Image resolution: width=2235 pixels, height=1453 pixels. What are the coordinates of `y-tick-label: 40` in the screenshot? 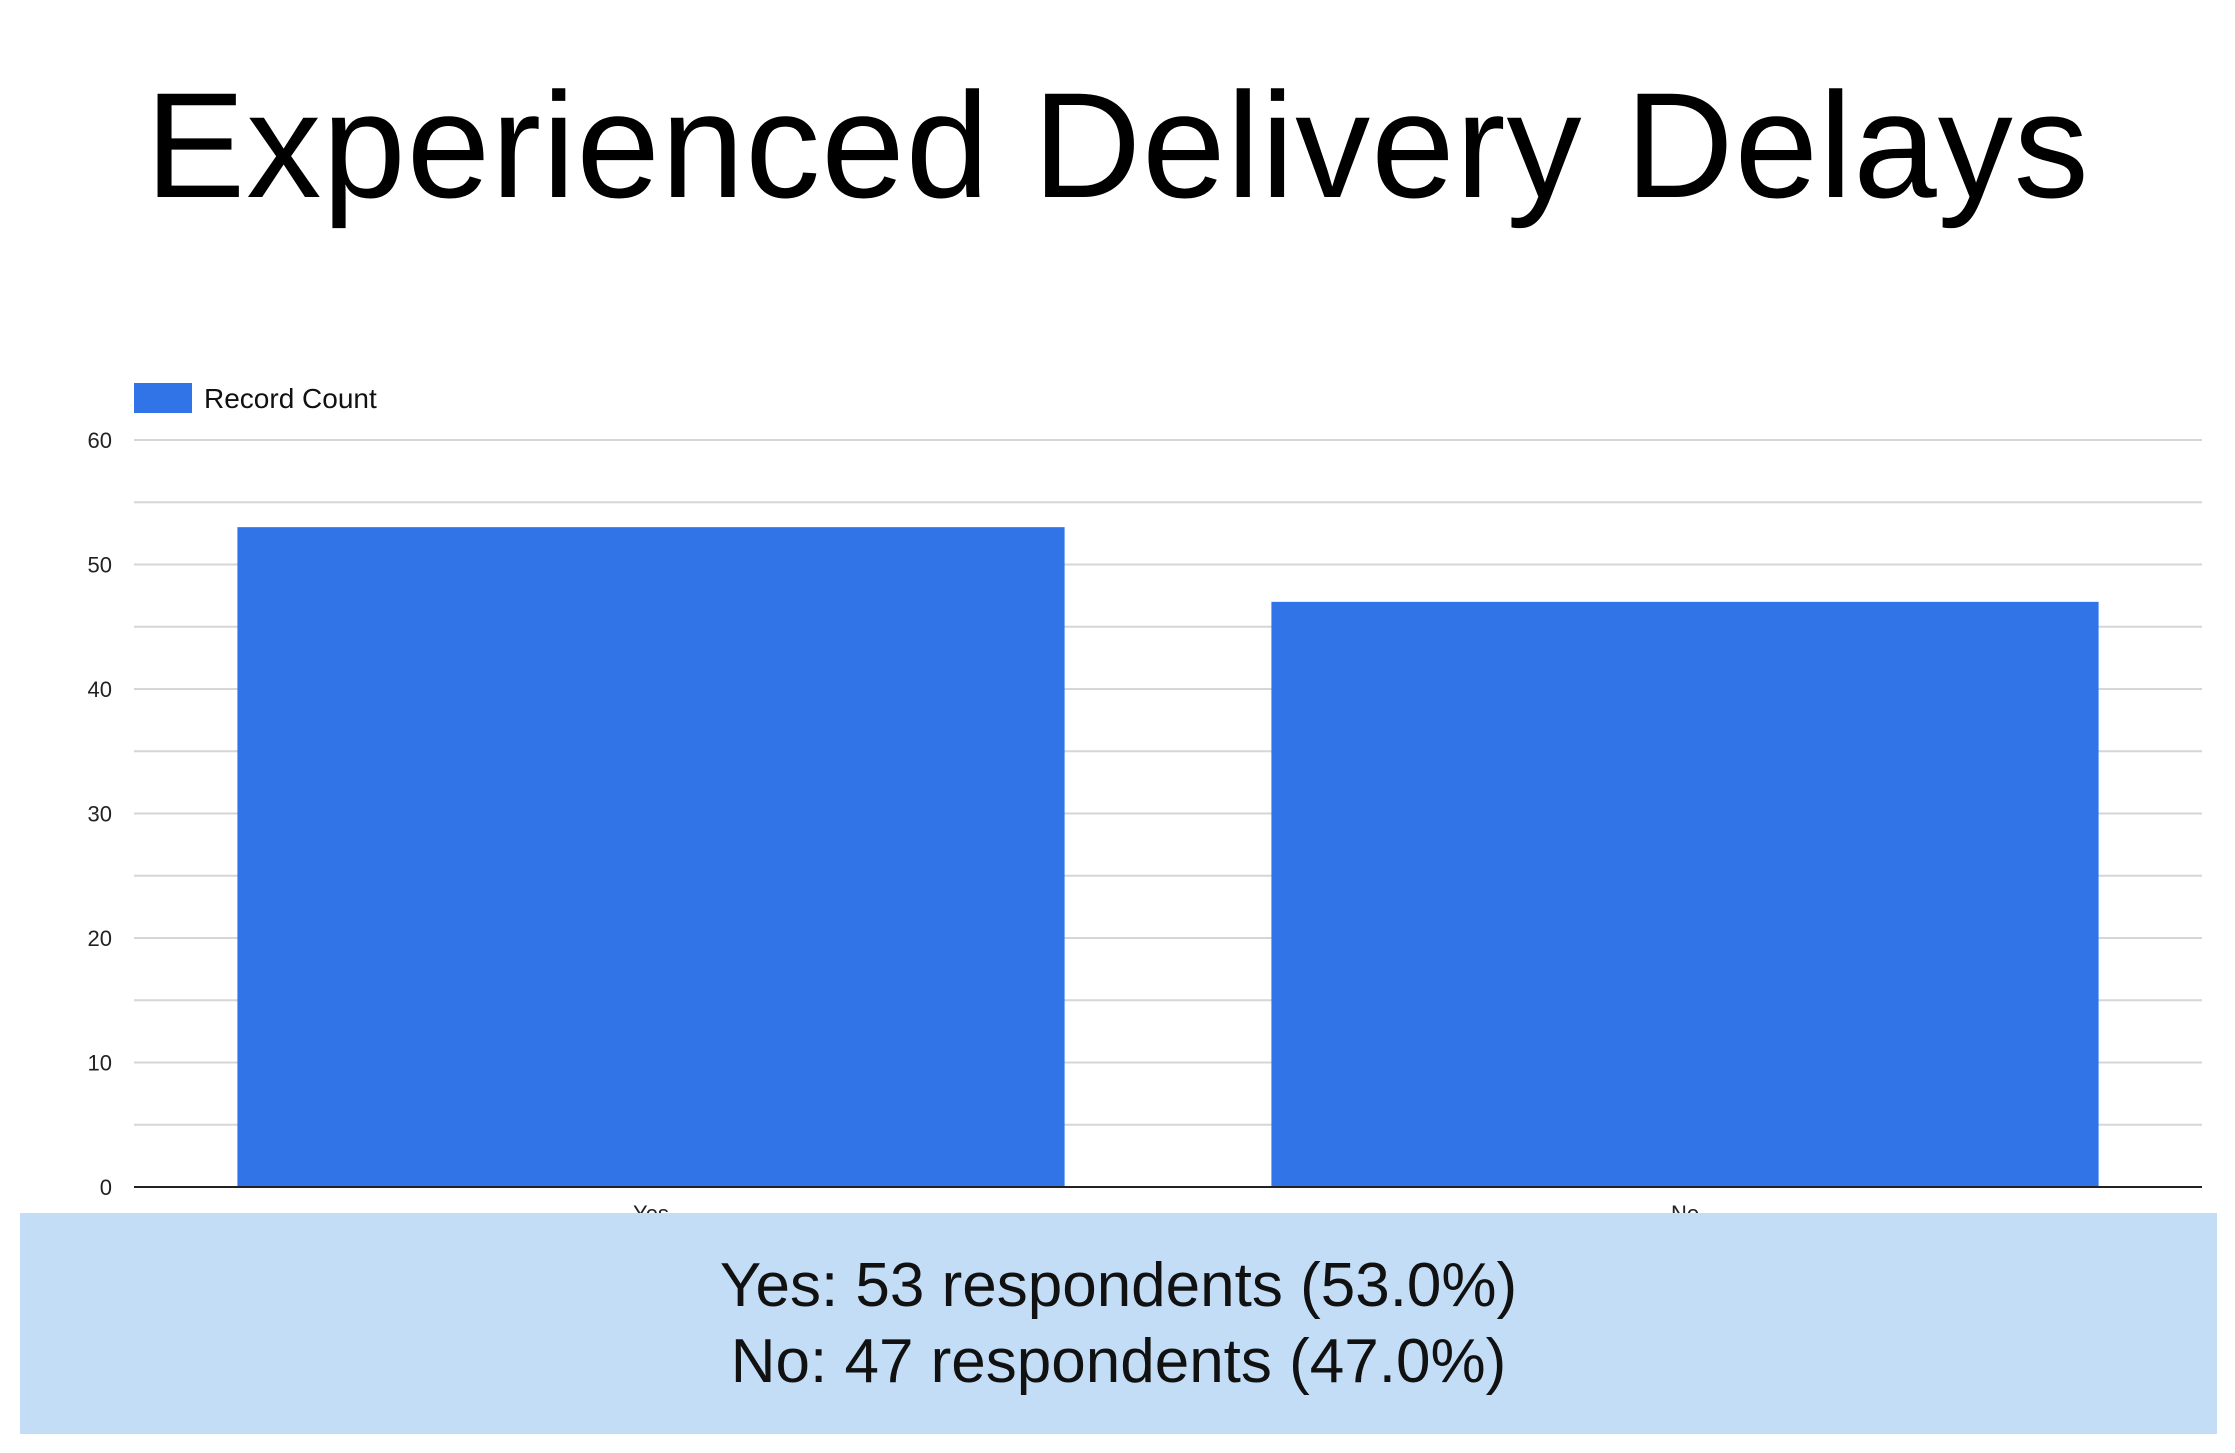 It's located at (100, 689).